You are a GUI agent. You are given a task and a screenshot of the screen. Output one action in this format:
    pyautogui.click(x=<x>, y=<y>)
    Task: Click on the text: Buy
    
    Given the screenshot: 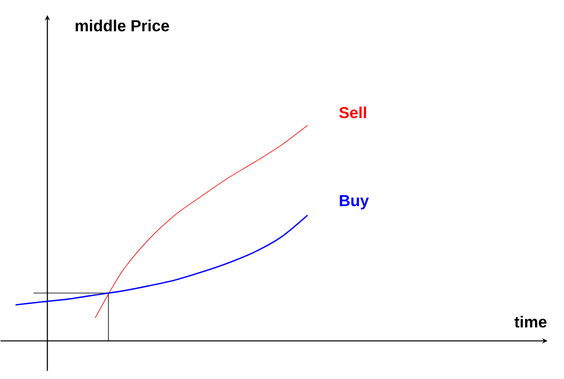 What is the action you would take?
    pyautogui.click(x=354, y=202)
    